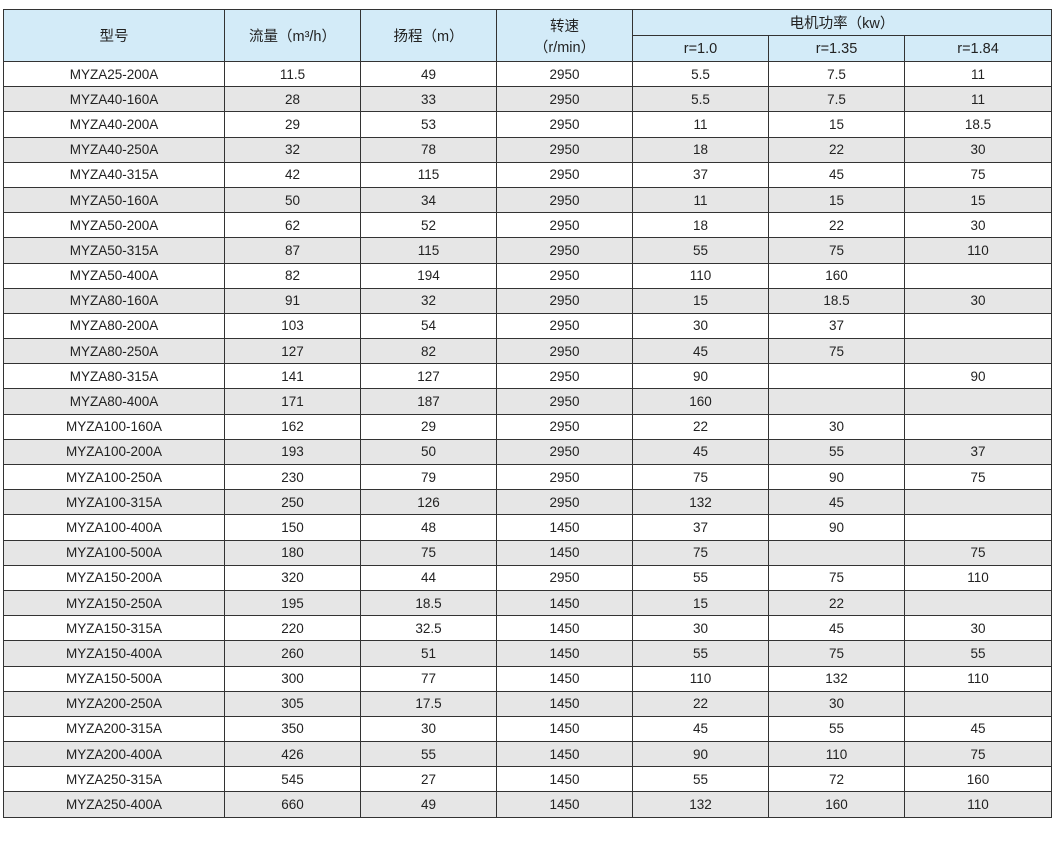 This screenshot has width=1052, height=856. Describe the element at coordinates (114, 149) in the screenshot. I see `cell-model: MYZA40-250A` at that location.